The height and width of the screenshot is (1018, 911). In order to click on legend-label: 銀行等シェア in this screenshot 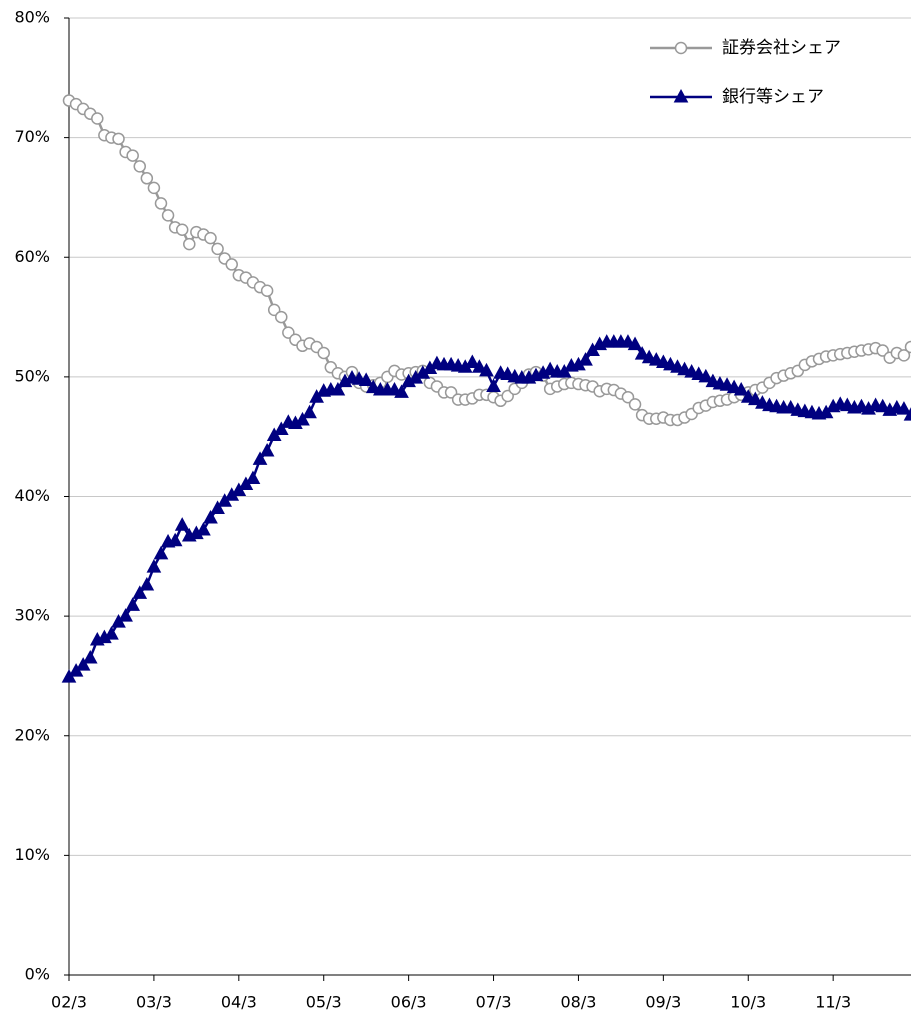, I will do `click(773, 97)`.